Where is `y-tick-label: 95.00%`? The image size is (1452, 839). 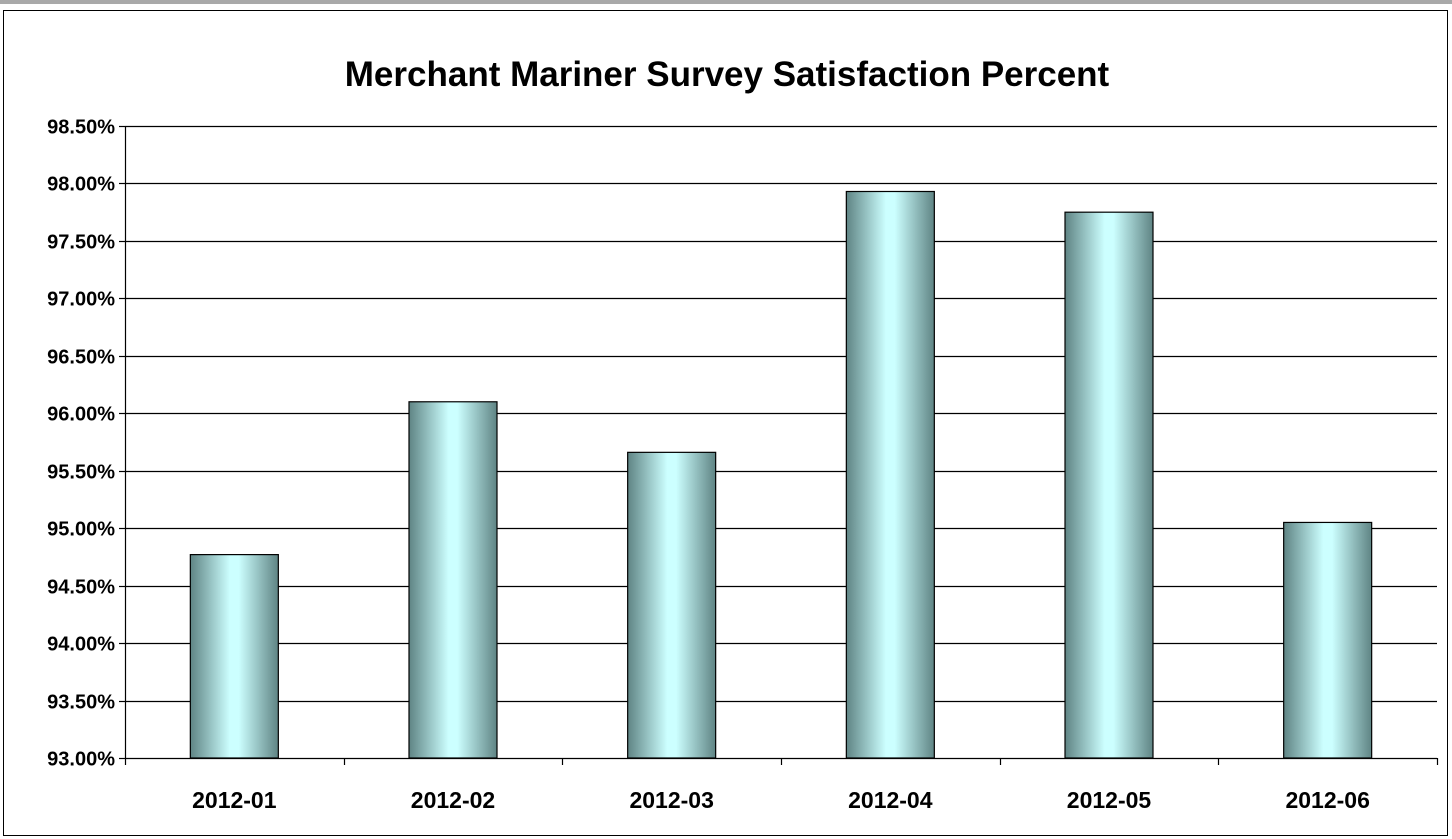 y-tick-label: 95.00% is located at coordinates (81, 530).